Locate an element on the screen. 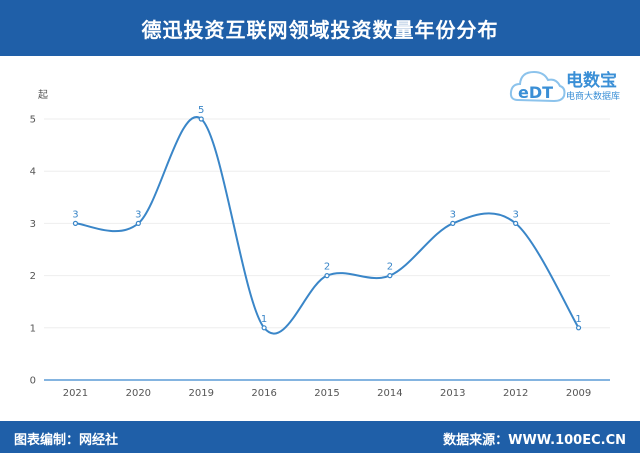  x-tick-label: 2015 is located at coordinates (326, 393).